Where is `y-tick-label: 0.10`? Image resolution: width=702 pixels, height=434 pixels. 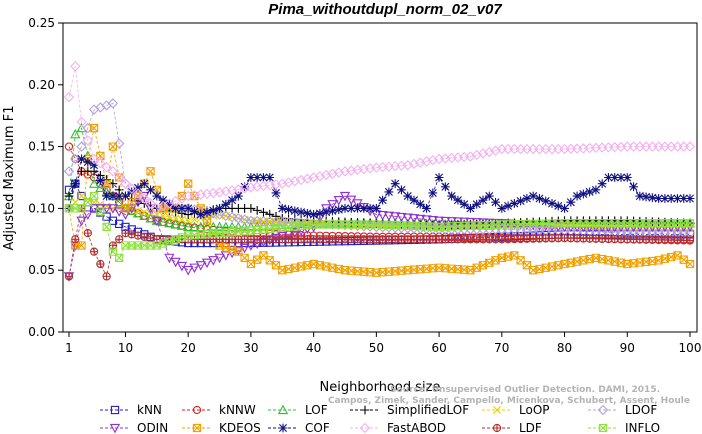 y-tick-label: 0.10 is located at coordinates (41, 208).